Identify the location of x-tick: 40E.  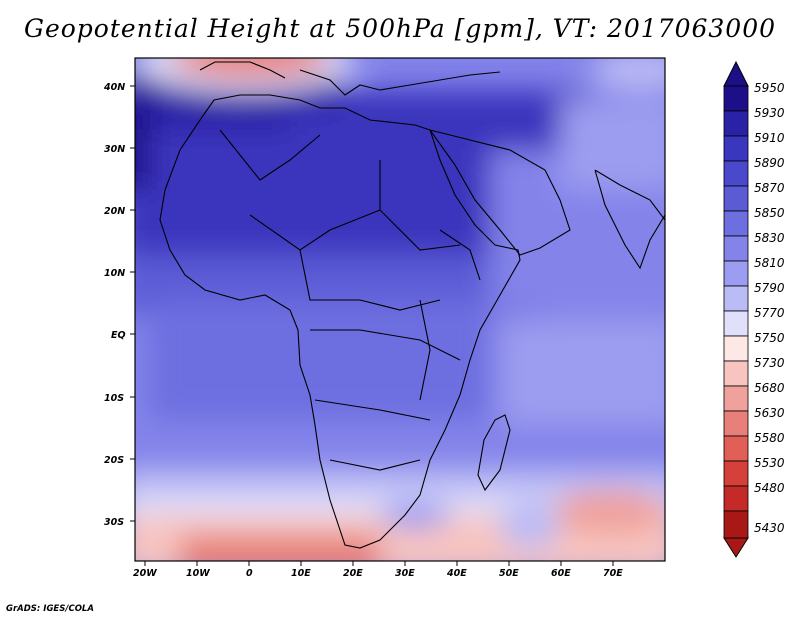
(456, 570).